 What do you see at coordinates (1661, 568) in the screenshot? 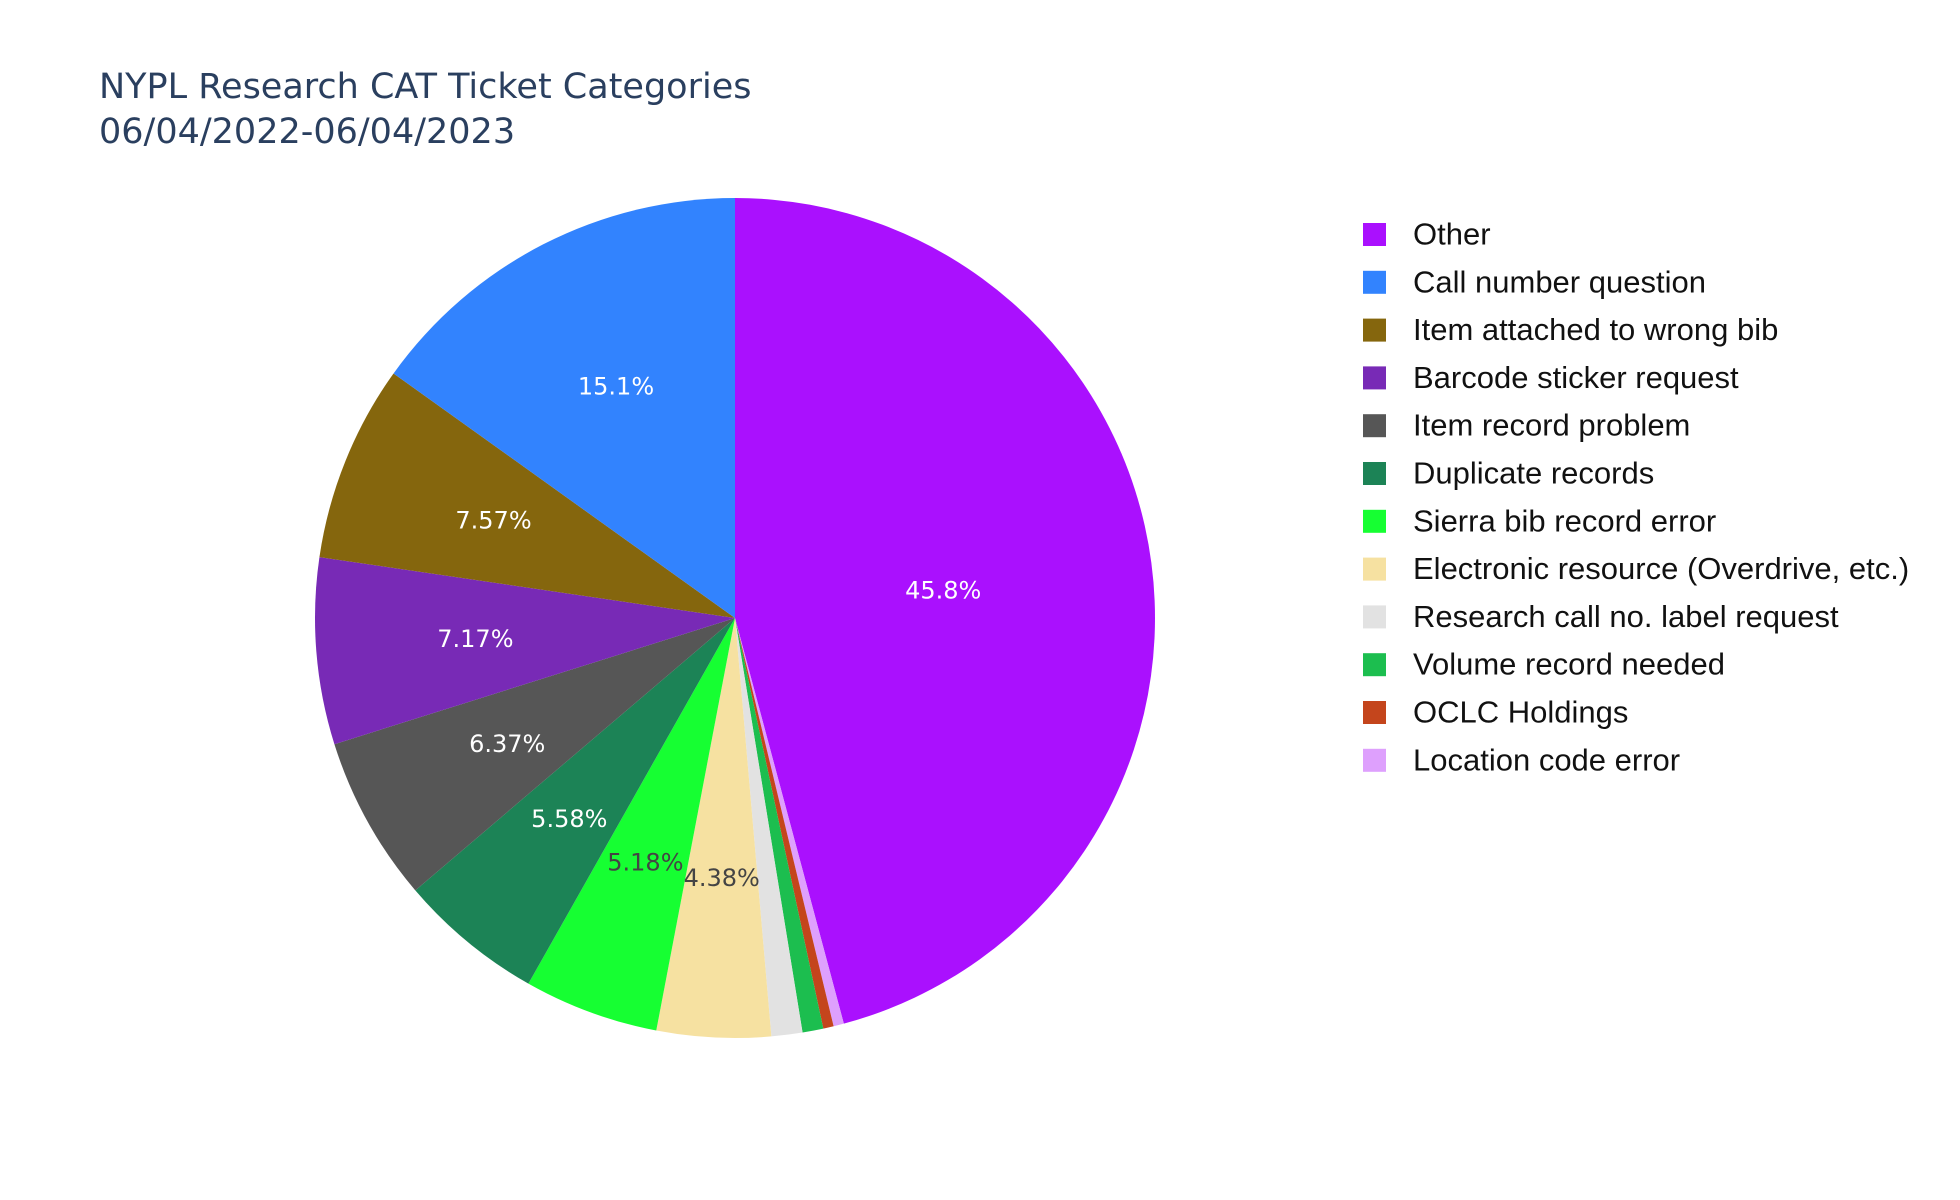
I see `legend-label: Electronic resource (Overdrive, etc.)` at bounding box center [1661, 568].